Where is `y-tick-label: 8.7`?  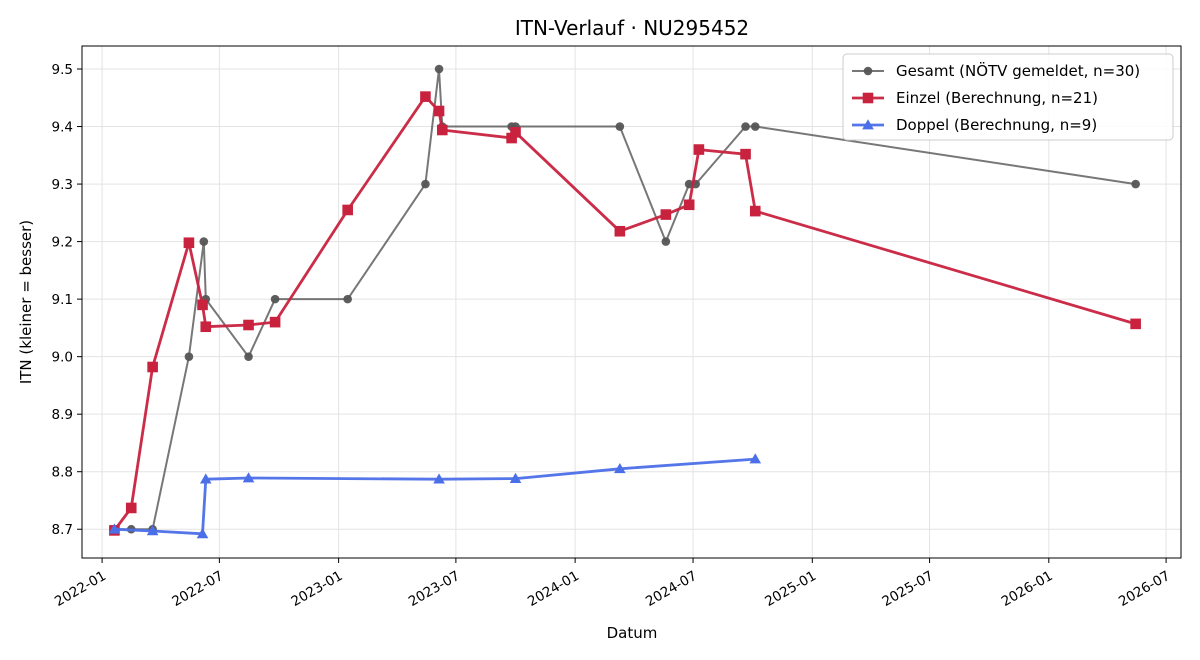 y-tick-label: 8.7 is located at coordinates (62, 530).